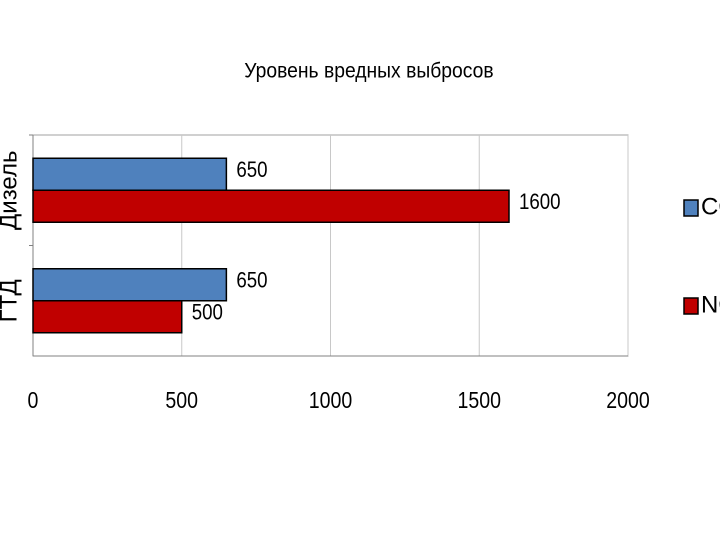 This screenshot has height=540, width=720. What do you see at coordinates (33, 401) in the screenshot?
I see `x-tick-label: 0` at bounding box center [33, 401].